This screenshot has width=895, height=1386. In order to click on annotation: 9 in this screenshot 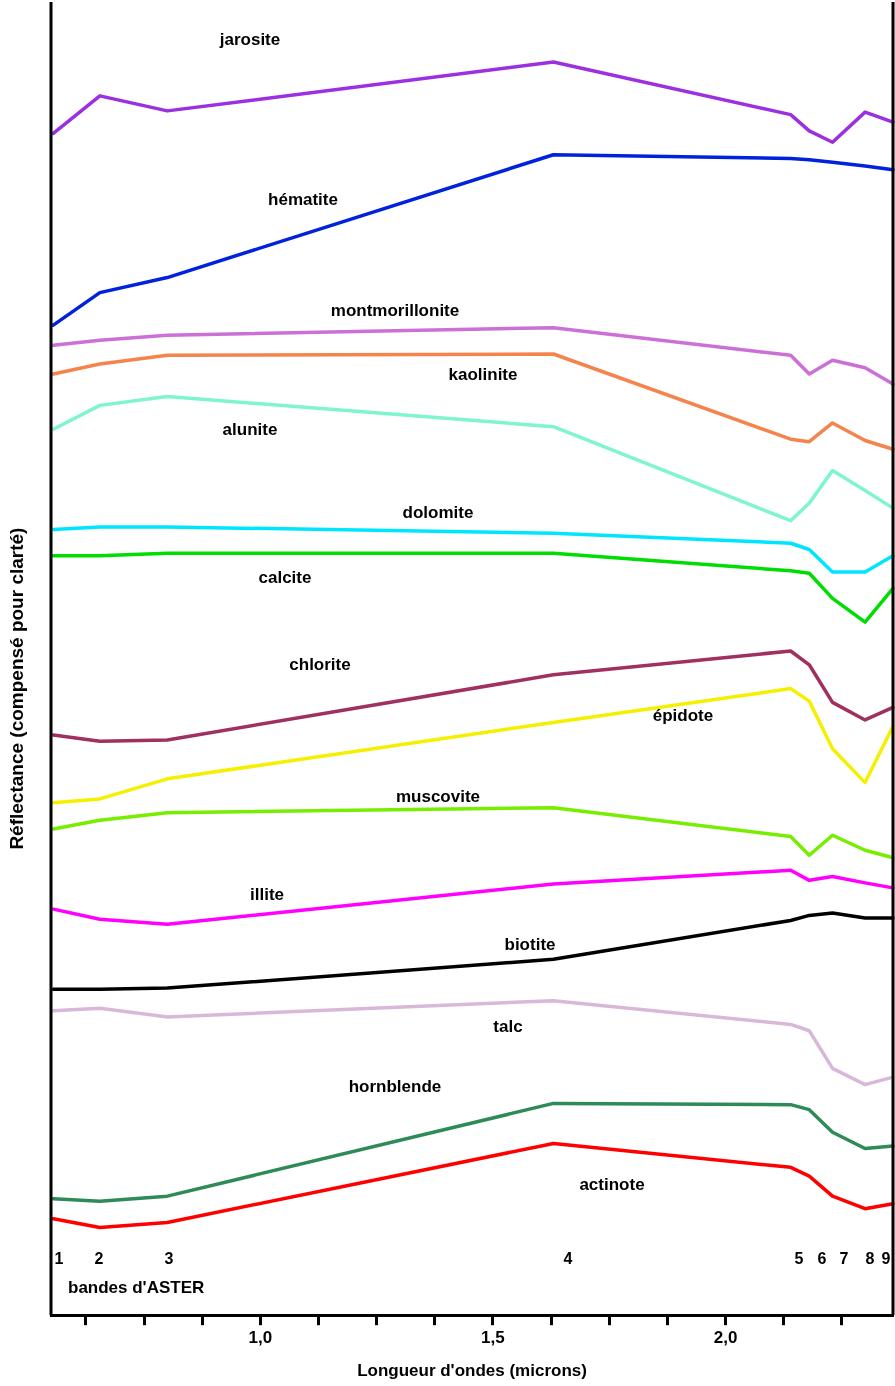, I will do `click(886, 1259)`.